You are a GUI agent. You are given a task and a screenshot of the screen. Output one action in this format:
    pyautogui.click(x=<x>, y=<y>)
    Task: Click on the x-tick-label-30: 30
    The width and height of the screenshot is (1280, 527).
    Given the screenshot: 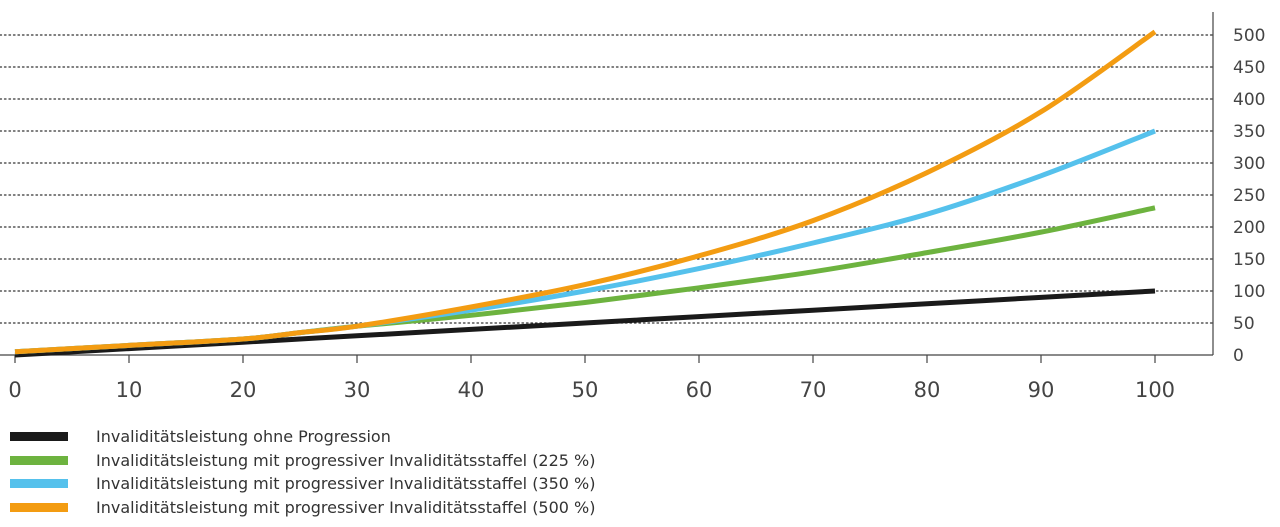 What is the action you would take?
    pyautogui.click(x=357, y=390)
    